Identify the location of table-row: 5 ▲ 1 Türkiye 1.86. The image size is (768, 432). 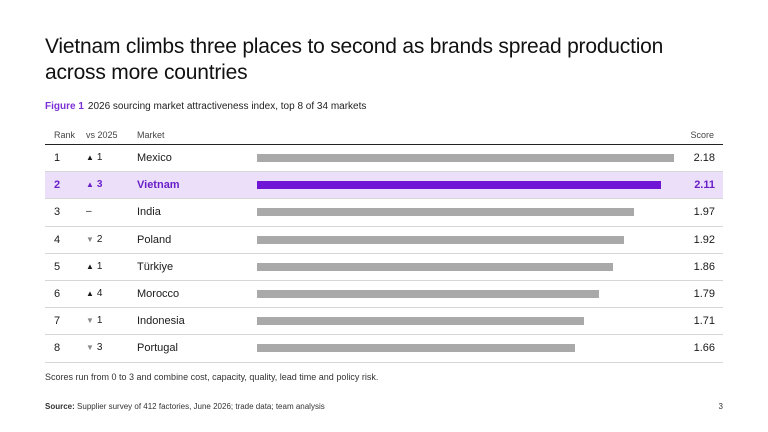
(384, 267).